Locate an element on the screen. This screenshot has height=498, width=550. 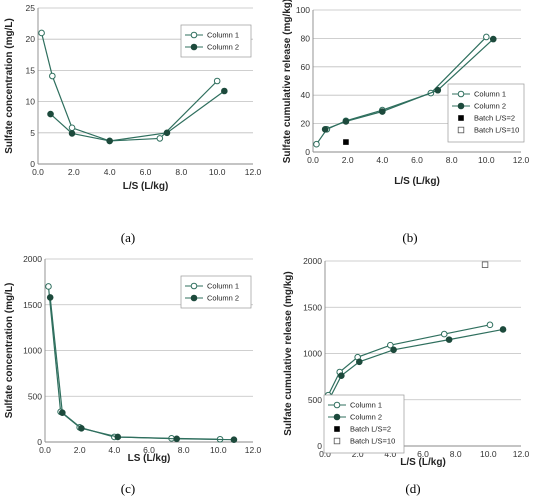
x-axis-label: LS (L/kg) is located at coordinates (149, 458).